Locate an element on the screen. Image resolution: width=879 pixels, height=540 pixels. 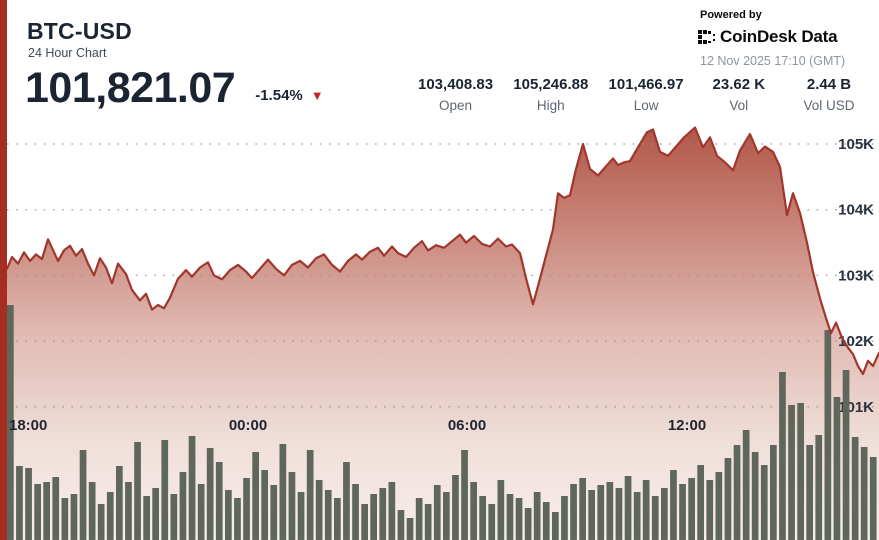
stat-value: 101,466.97 is located at coordinates (646, 84).